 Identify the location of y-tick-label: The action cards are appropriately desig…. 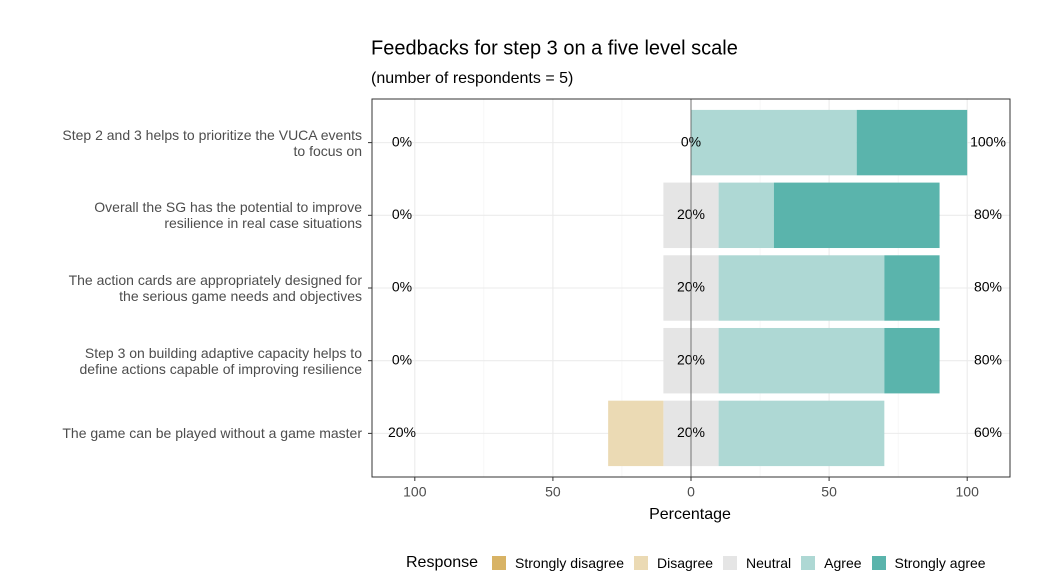
(215, 288).